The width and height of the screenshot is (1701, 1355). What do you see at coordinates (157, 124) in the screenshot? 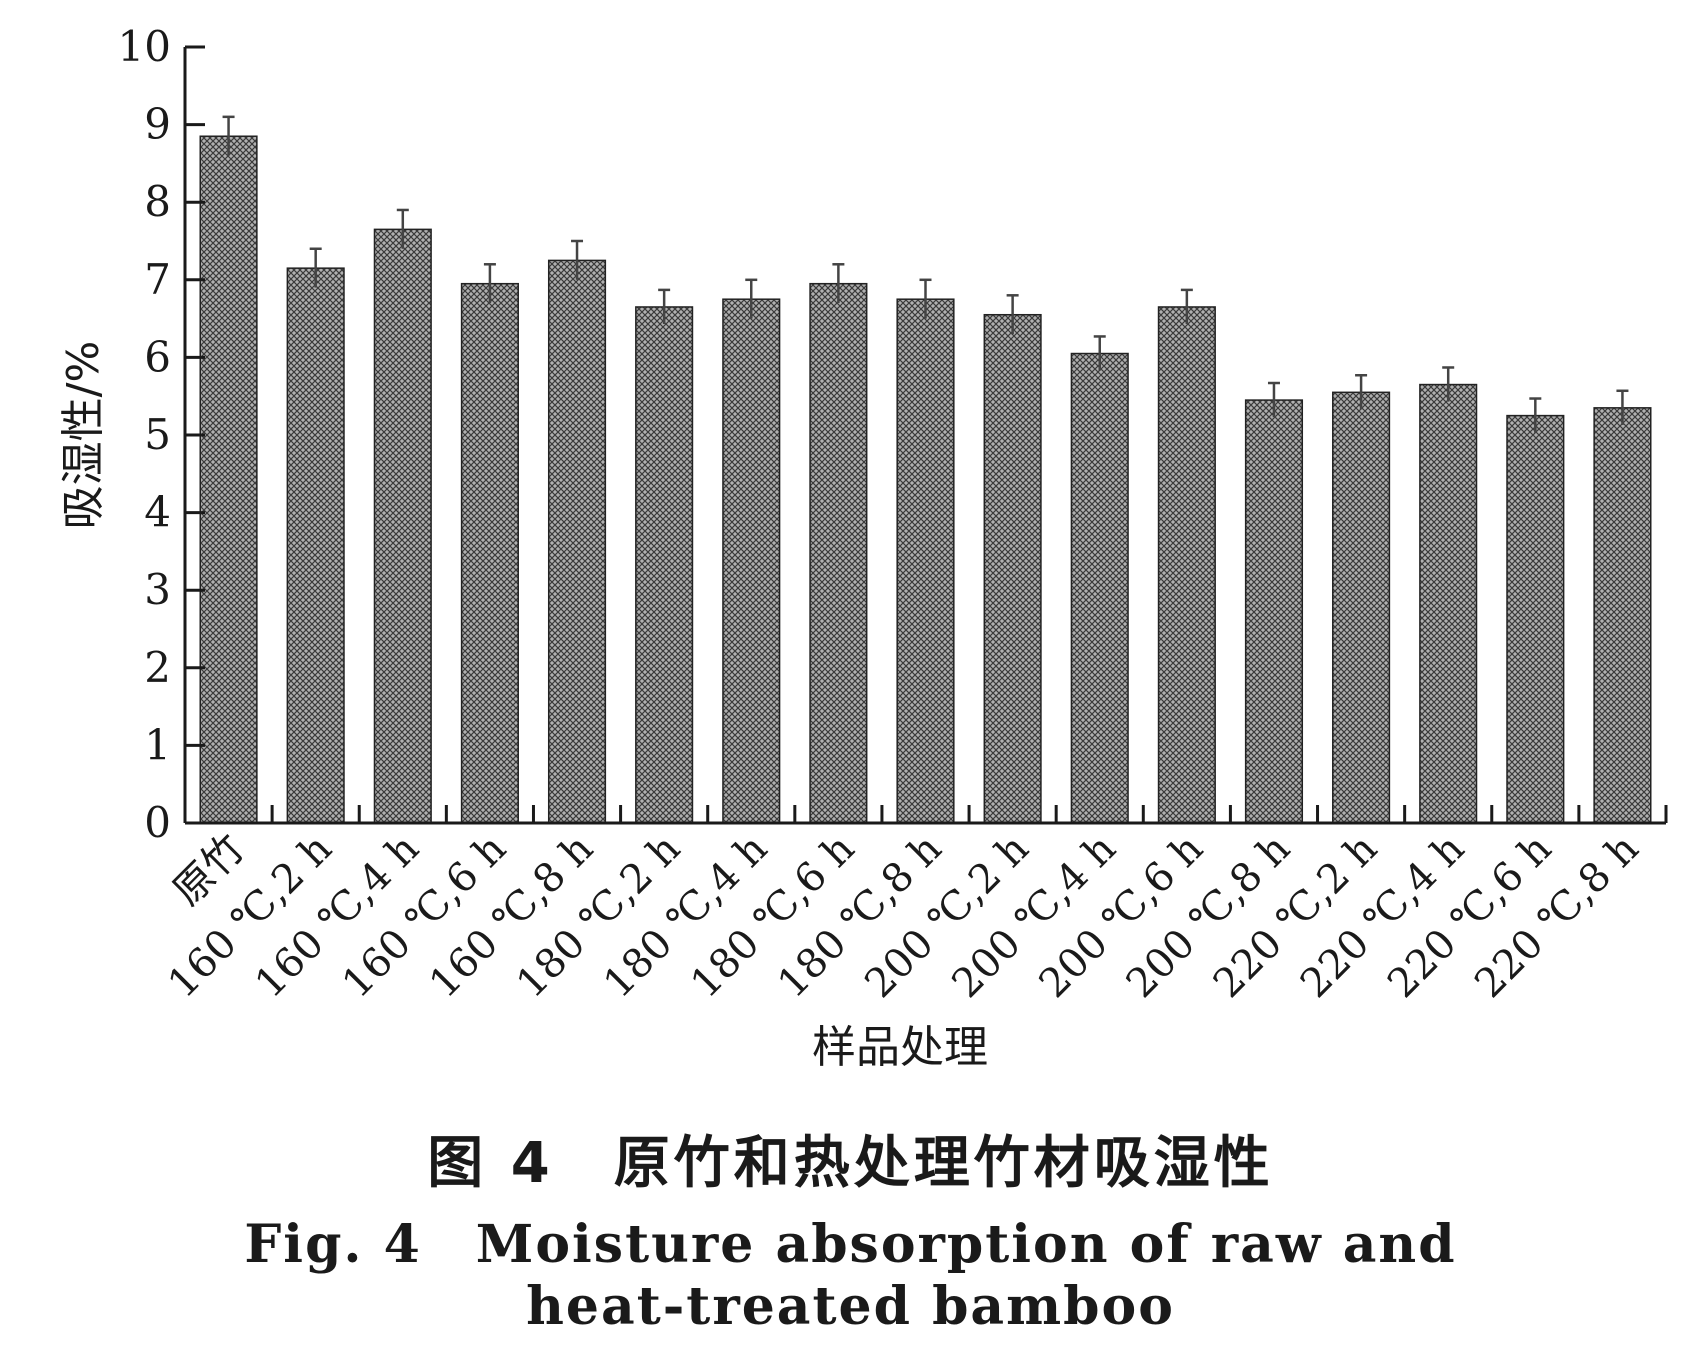
I see `y-tick-label: 9` at bounding box center [157, 124].